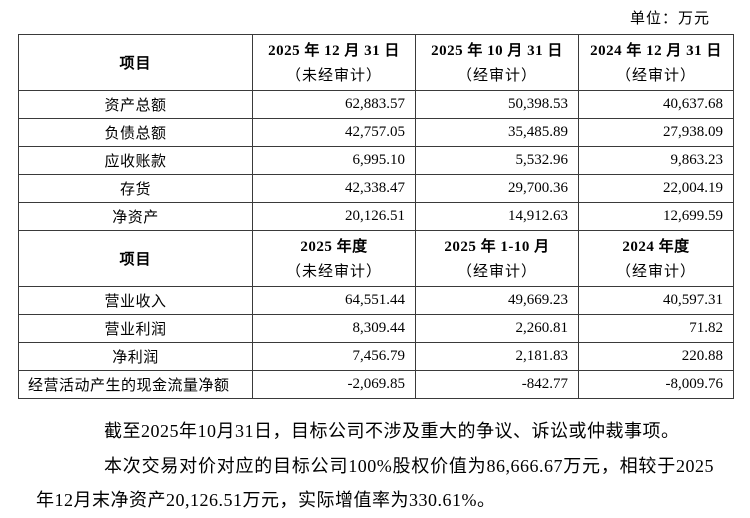  What do you see at coordinates (334, 132) in the screenshot?
I see `cell-value: 42,757.05` at bounding box center [334, 132].